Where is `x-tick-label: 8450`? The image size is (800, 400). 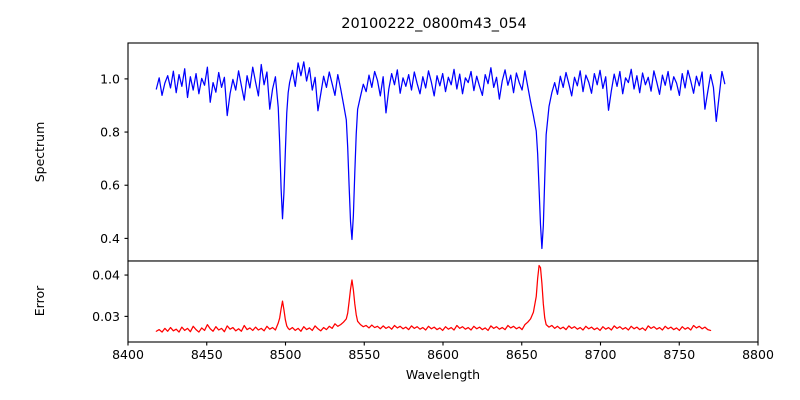
x-tick-label: 8450 is located at coordinates (207, 354).